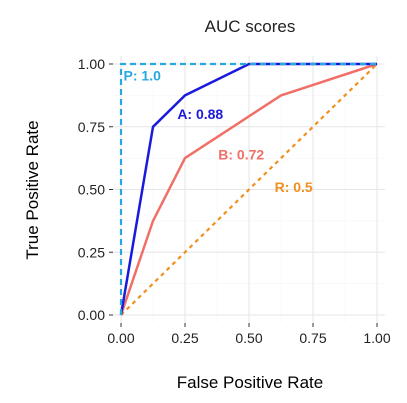 The width and height of the screenshot is (407, 403). What do you see at coordinates (91, 315) in the screenshot?
I see `y-tick-label: 0.00` at bounding box center [91, 315].